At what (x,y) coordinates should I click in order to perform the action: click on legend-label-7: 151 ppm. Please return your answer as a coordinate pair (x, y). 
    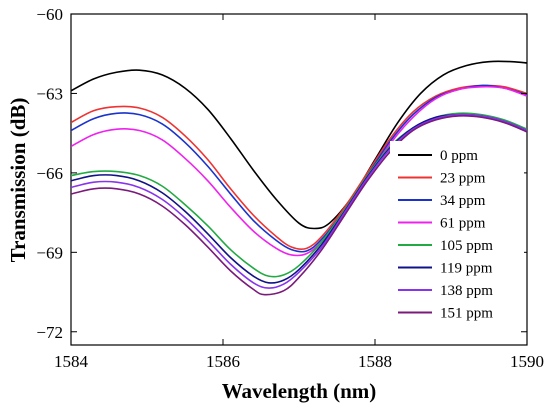
    Looking at the image, I should click on (466, 314).